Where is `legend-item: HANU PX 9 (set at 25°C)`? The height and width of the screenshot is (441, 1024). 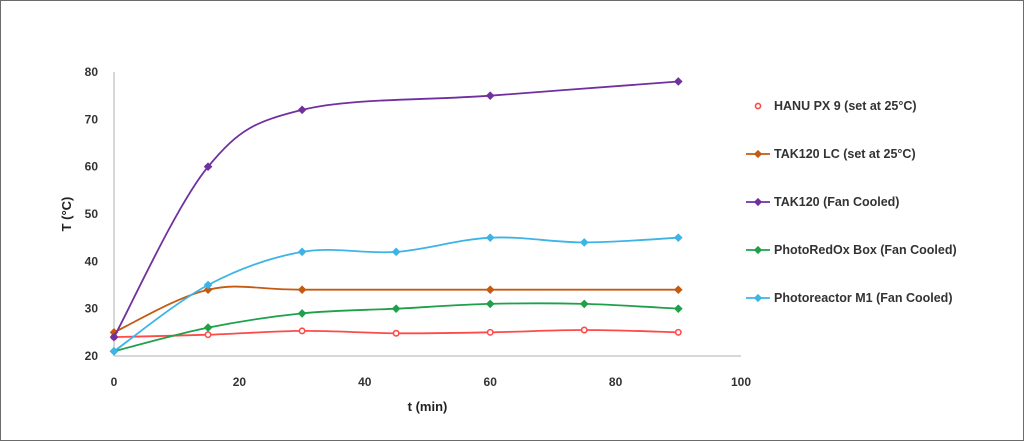
legend-item: HANU PX 9 (set at 25°C) is located at coordinates (835, 106).